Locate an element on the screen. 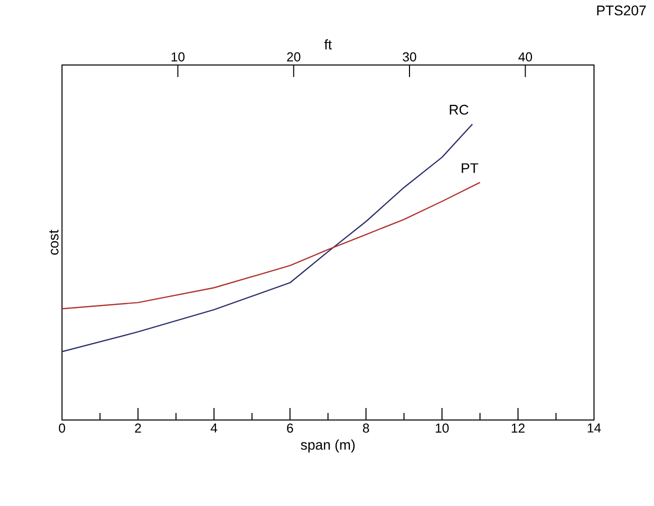  y-axis-title: cost is located at coordinates (53, 242).